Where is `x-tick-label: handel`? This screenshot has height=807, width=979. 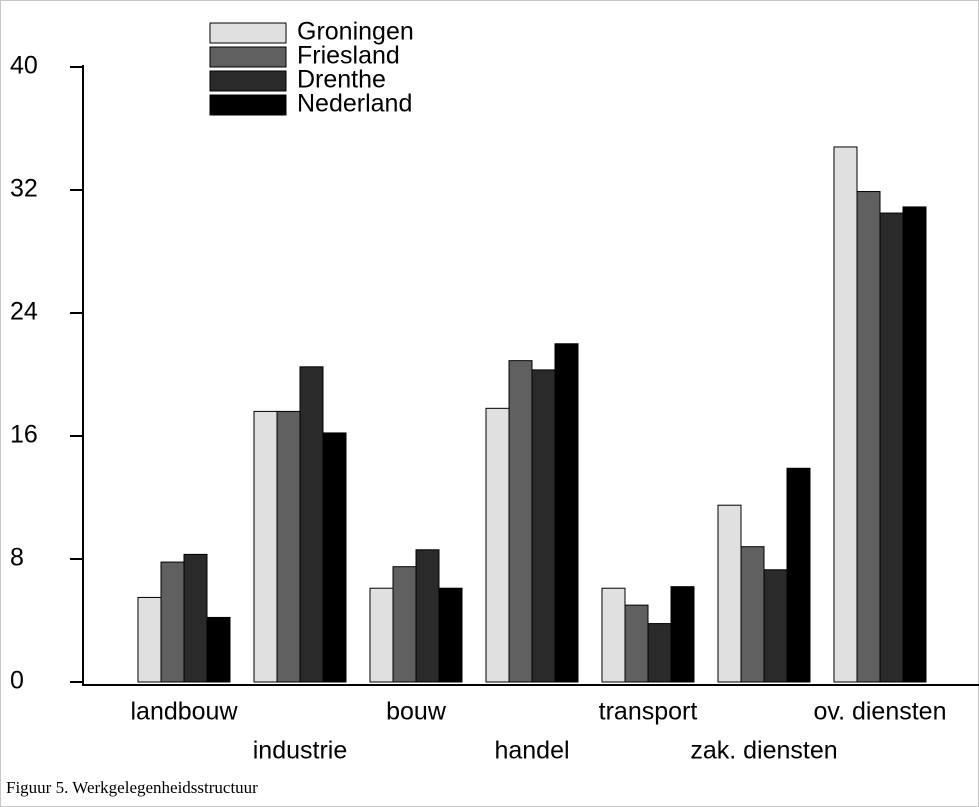
x-tick-label: handel is located at coordinates (531, 751).